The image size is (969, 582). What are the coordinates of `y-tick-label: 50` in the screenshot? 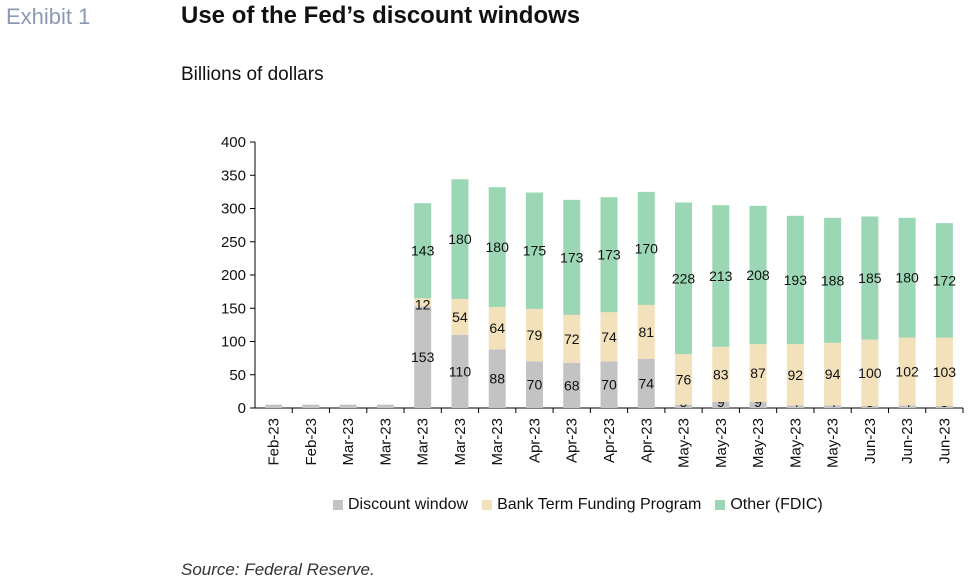 It's located at (237, 375).